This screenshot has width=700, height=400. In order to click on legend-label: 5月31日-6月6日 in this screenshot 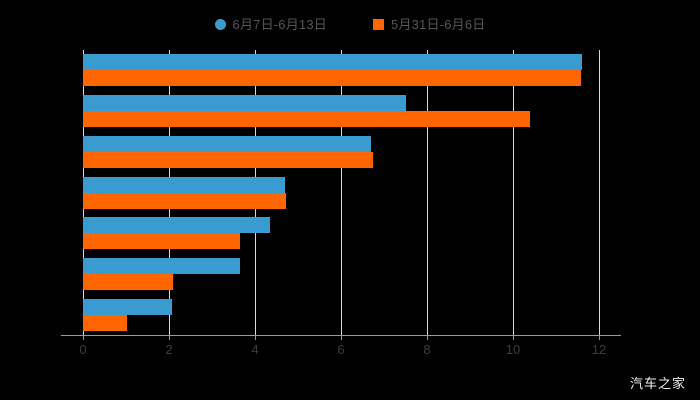, I will do `click(438, 24)`.